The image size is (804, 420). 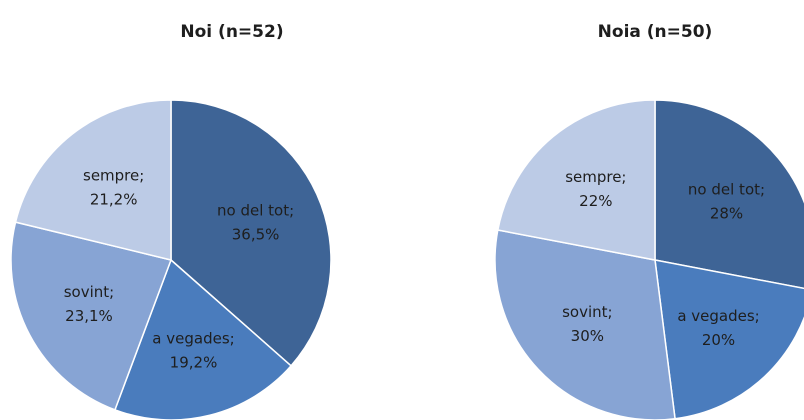 I want to click on chart-title: Noi (n=52), so click(x=231, y=32).